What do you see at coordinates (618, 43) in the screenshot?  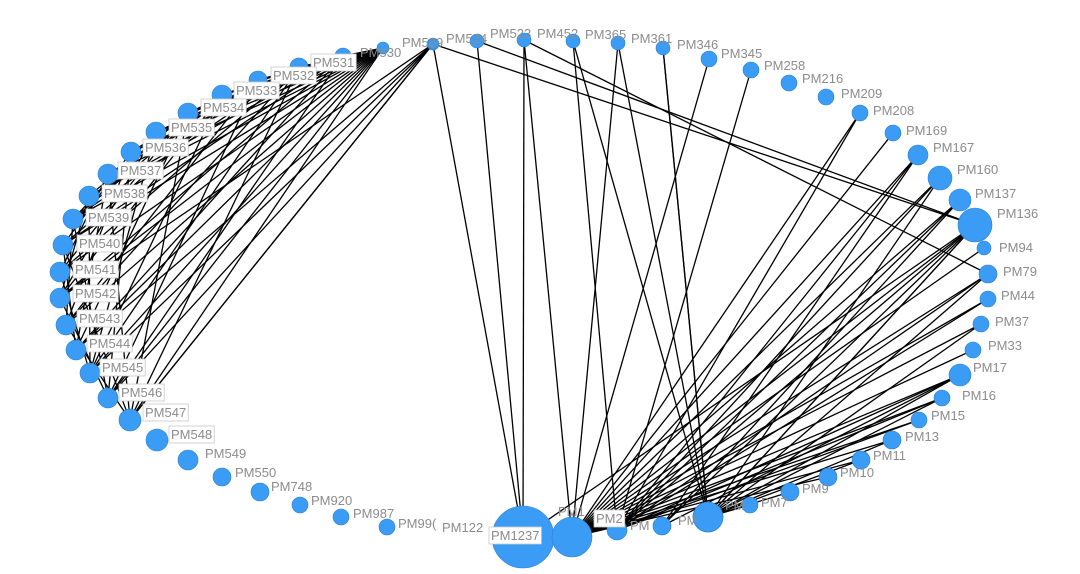 I see `node-pm361` at bounding box center [618, 43].